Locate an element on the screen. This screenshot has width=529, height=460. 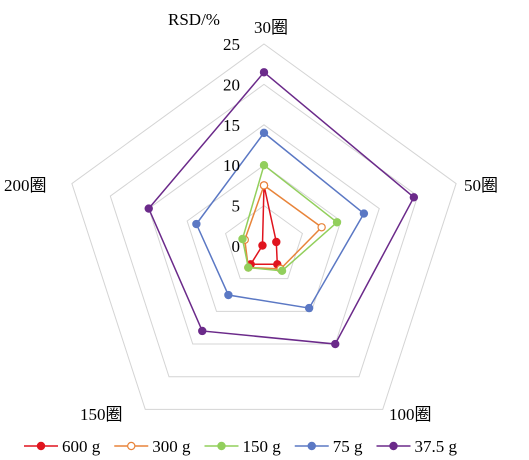
tick-label-10: 10 is located at coordinates (231, 165).